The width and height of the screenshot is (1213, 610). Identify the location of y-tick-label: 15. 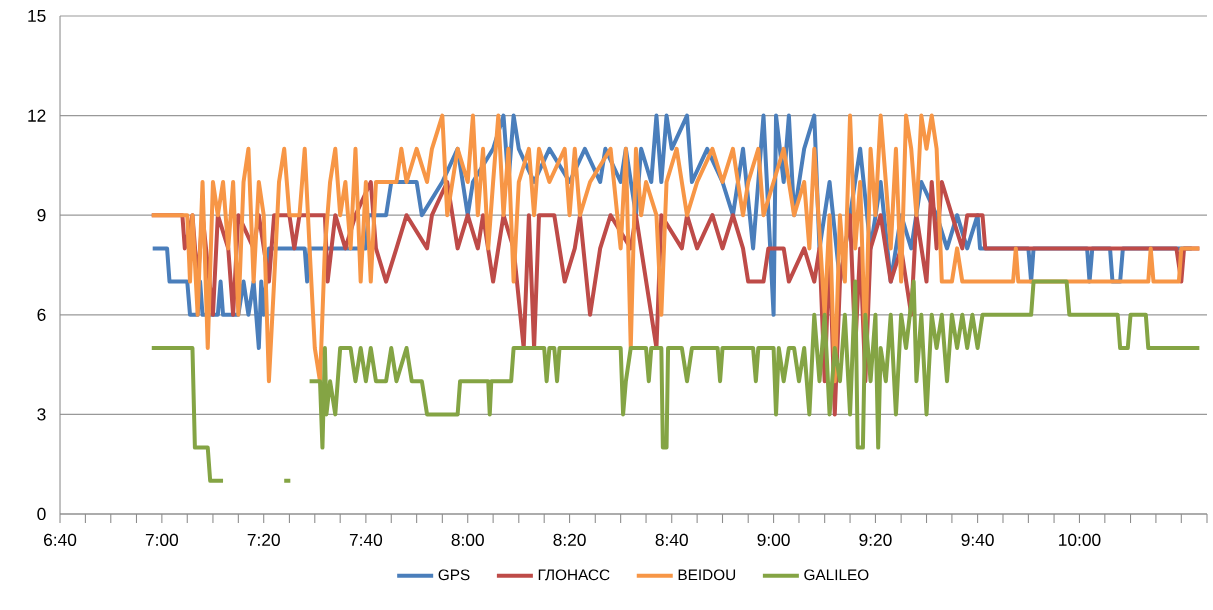
(37, 16).